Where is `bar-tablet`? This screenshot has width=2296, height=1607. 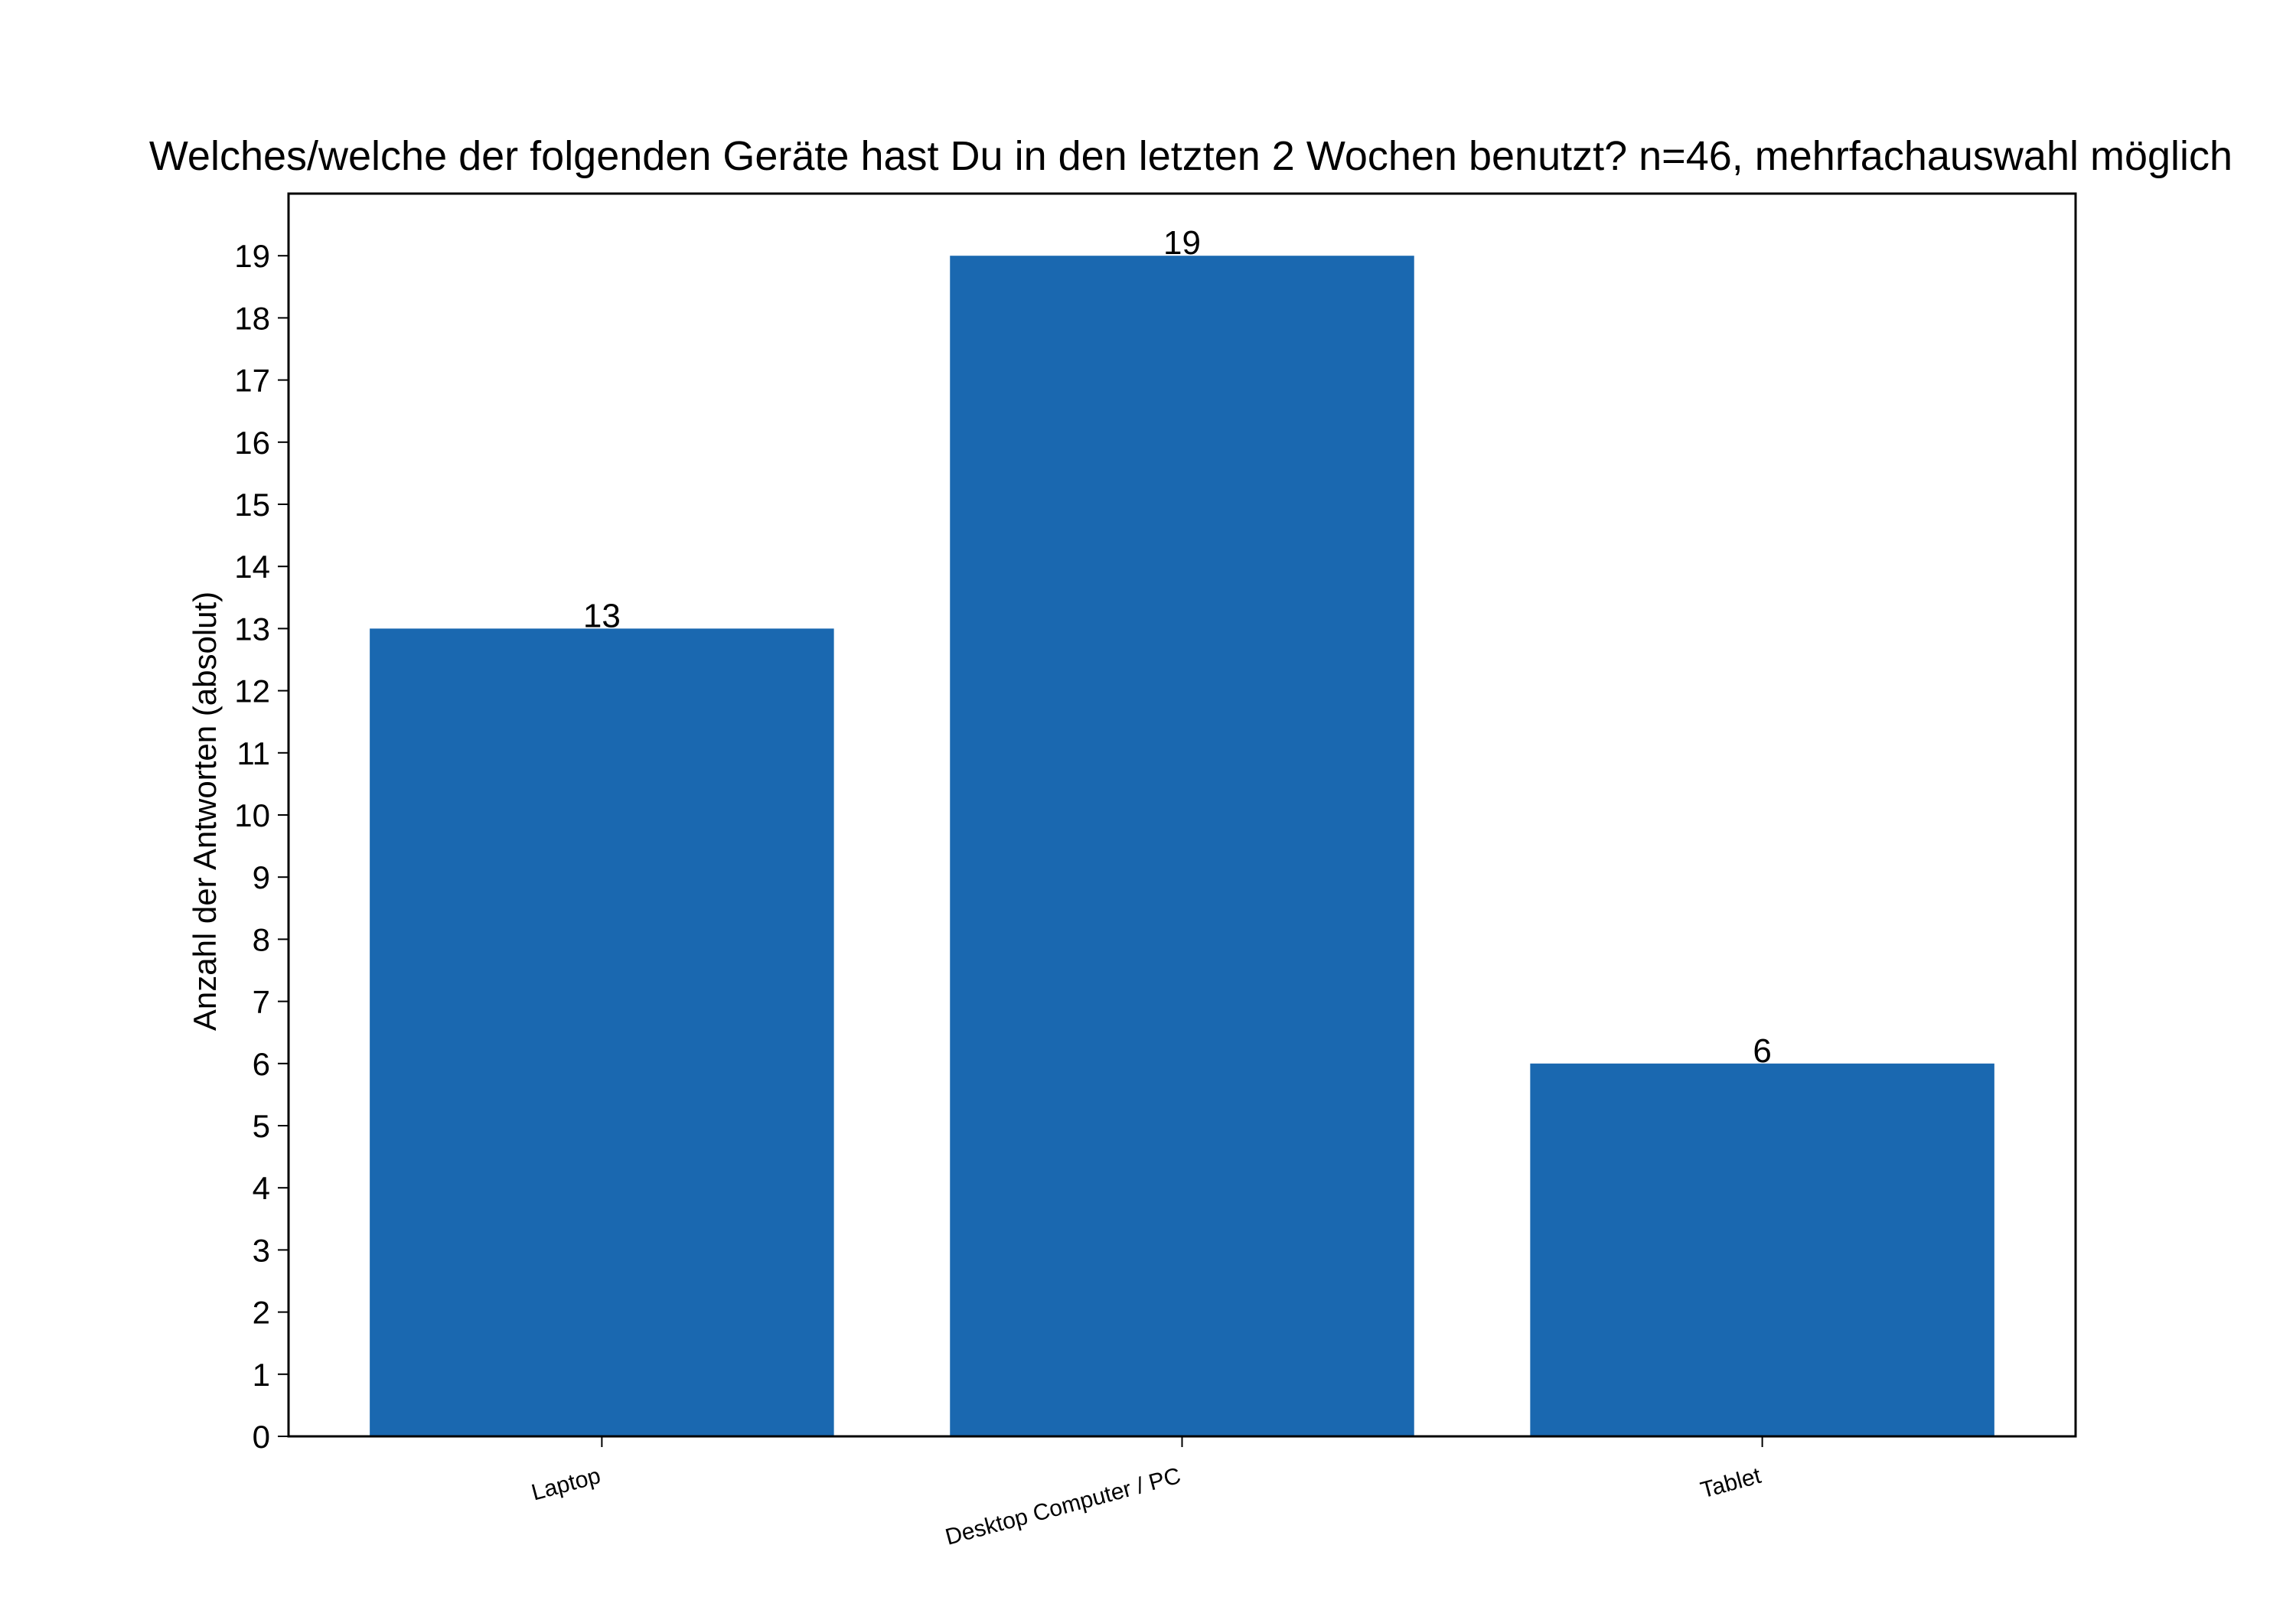
bar-tablet is located at coordinates (1762, 1249).